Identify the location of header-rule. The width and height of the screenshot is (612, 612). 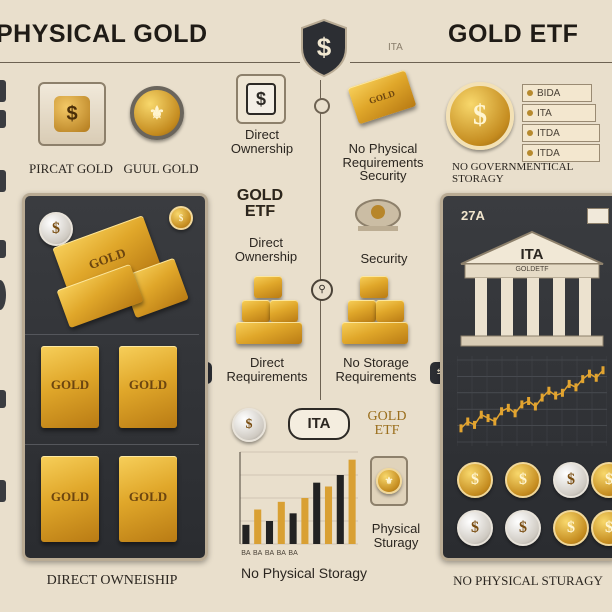
(150, 62).